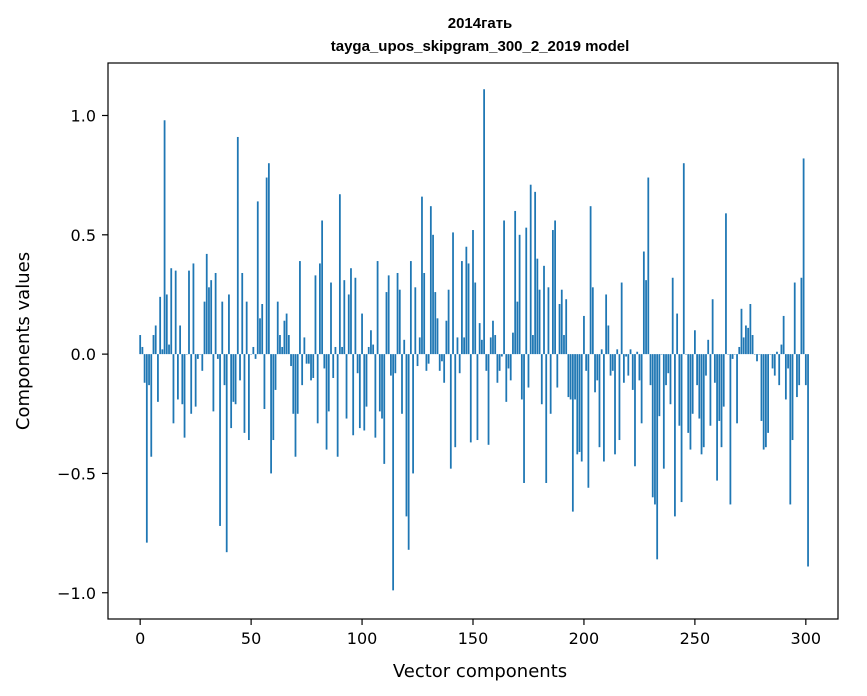 Image resolution: width=867 pixels, height=696 pixels. Describe the element at coordinates (806, 638) in the screenshot. I see `x-tick-label: 300` at that location.